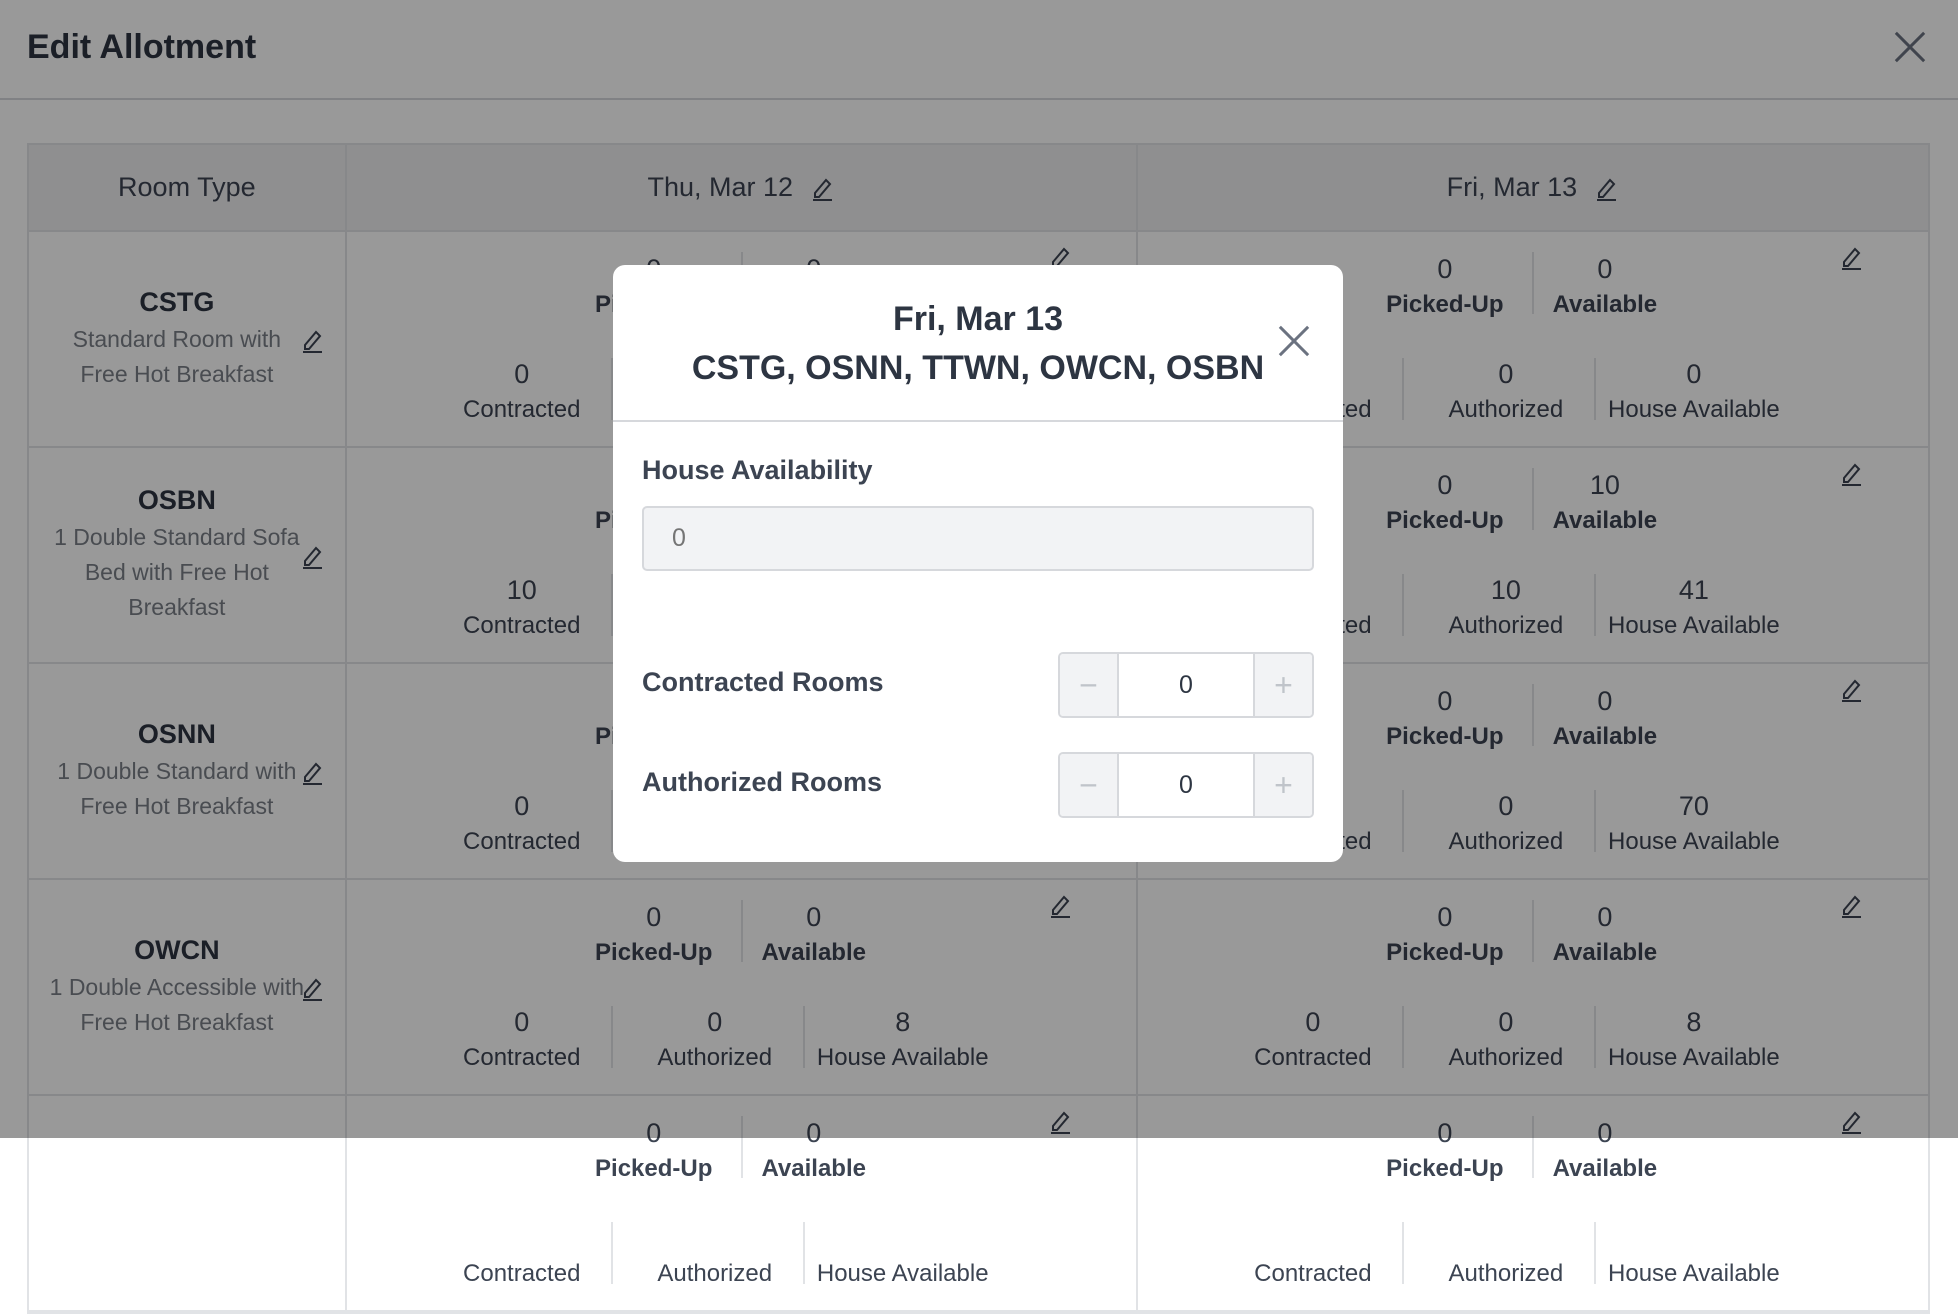  I want to click on authorized-rooms-label: Authorized Rooms, so click(762, 782).